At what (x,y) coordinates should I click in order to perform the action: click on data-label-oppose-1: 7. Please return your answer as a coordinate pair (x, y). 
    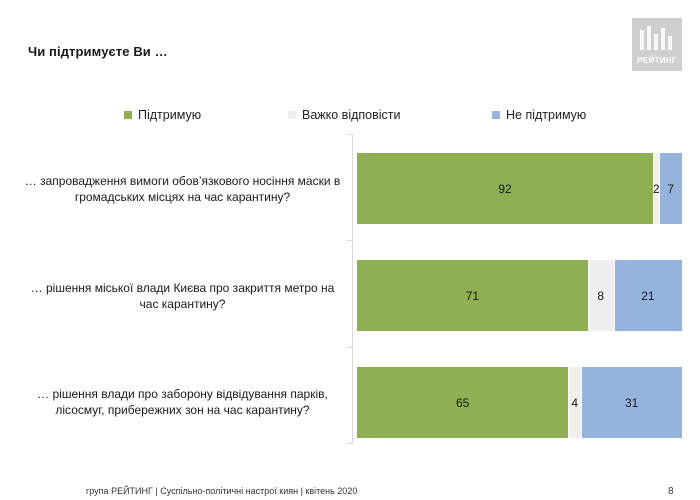
    Looking at the image, I should click on (671, 188).